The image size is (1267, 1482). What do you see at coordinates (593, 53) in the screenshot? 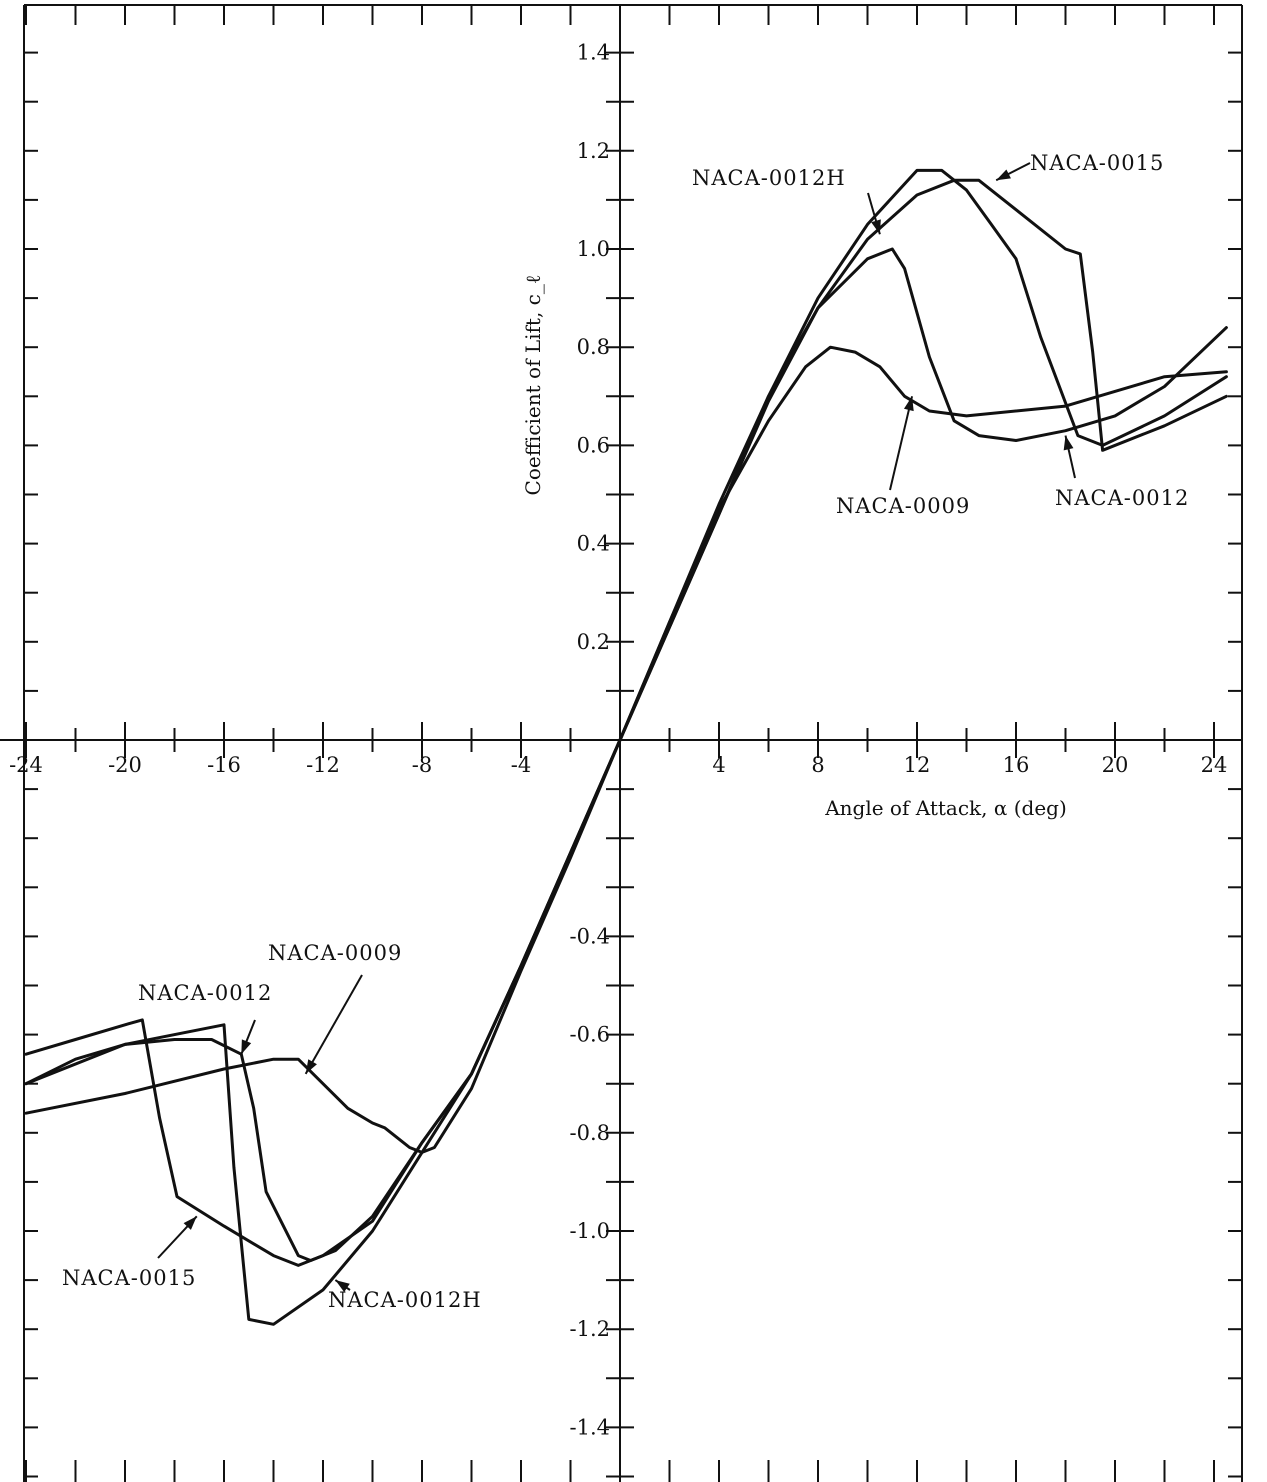
I see `y-tick-label: 1.4` at bounding box center [593, 53].